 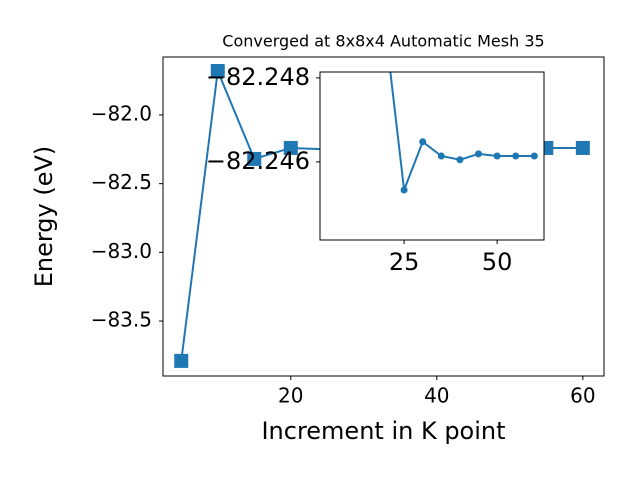 I want to click on y-tick-label: −83.0, so click(x=121, y=251).